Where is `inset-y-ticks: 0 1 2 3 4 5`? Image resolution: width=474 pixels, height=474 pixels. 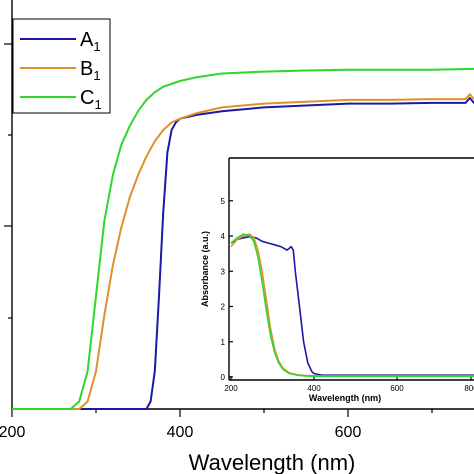
inset-y-ticks: 0 1 2 3 4 5 is located at coordinates (227, 289).